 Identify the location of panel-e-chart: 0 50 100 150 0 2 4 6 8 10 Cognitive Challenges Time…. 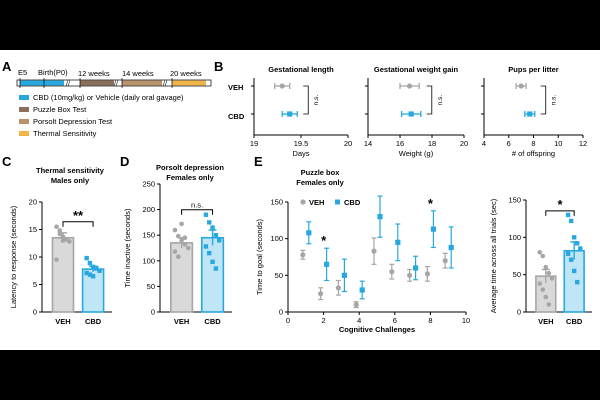
(362, 264).